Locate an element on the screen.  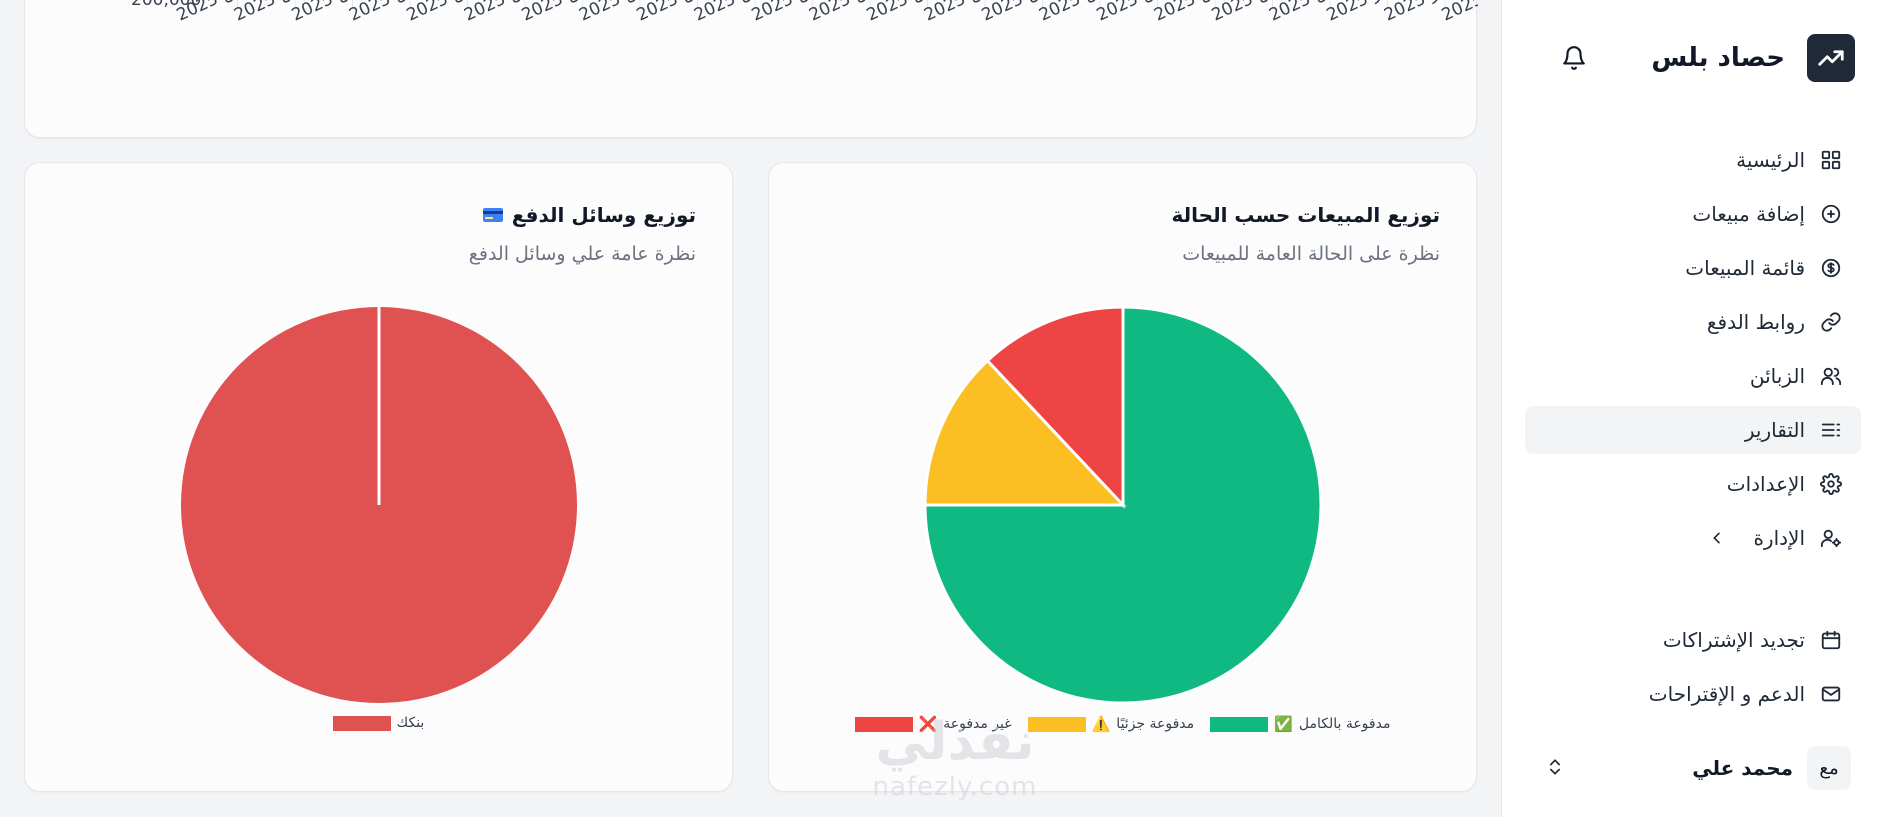
legend-item: مدفوعة بالكامل ✅ is located at coordinates (1300, 724).